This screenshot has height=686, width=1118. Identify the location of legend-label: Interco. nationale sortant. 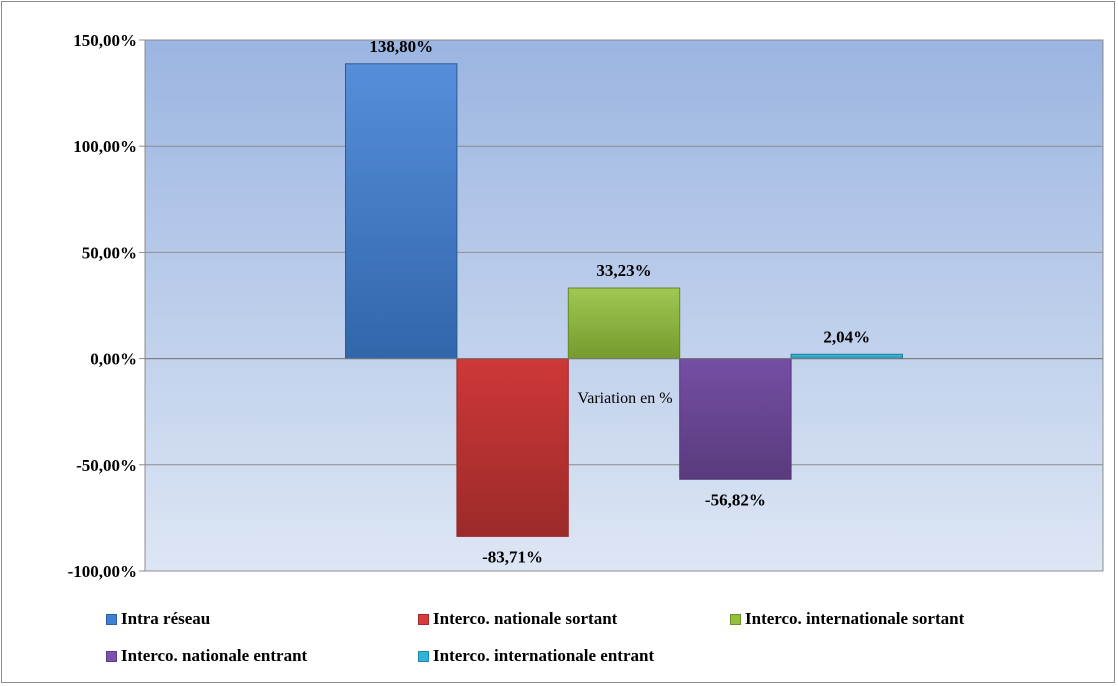
(525, 618).